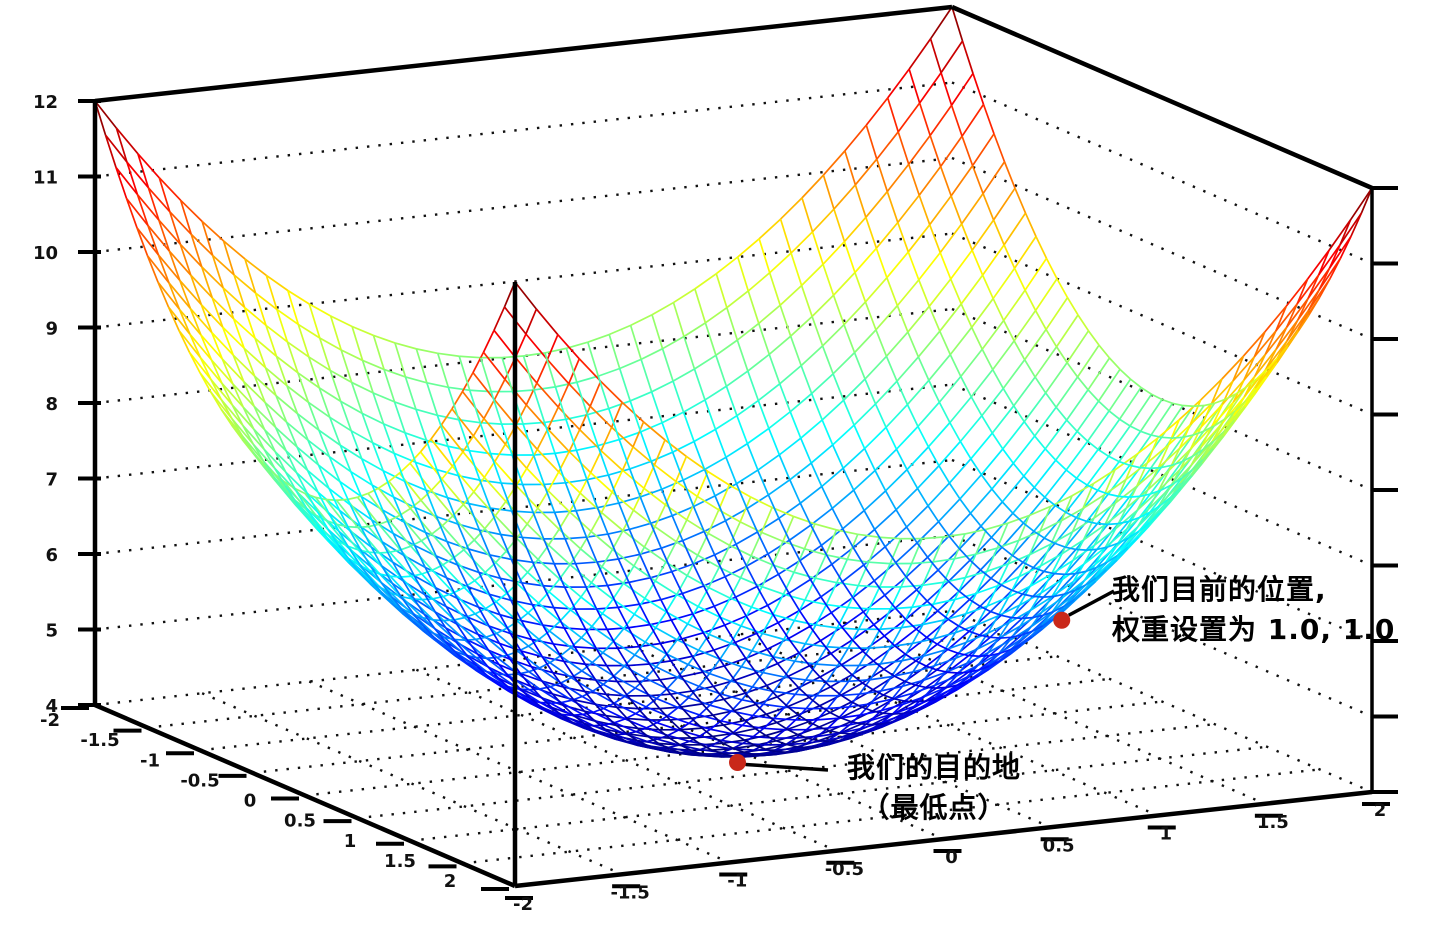 This screenshot has height=946, width=1432. What do you see at coordinates (400, 861) in the screenshot?
I see `x-tick-label: 1.5` at bounding box center [400, 861].